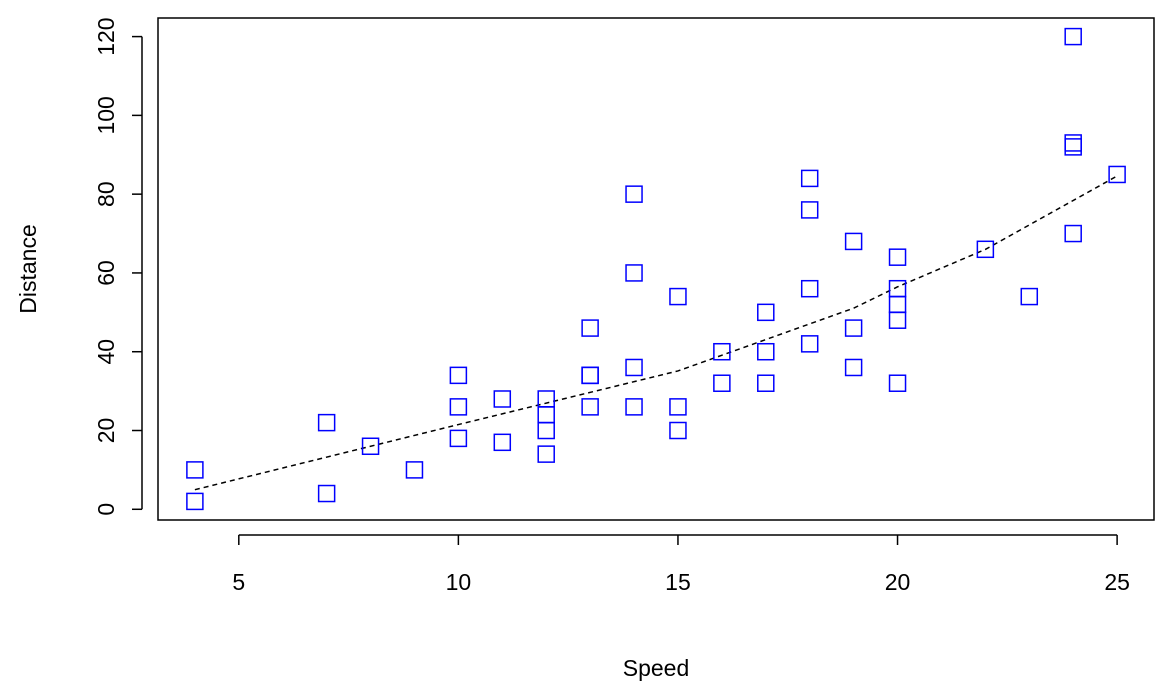  What do you see at coordinates (678, 582) in the screenshot?
I see `x-tick-label: 15` at bounding box center [678, 582].